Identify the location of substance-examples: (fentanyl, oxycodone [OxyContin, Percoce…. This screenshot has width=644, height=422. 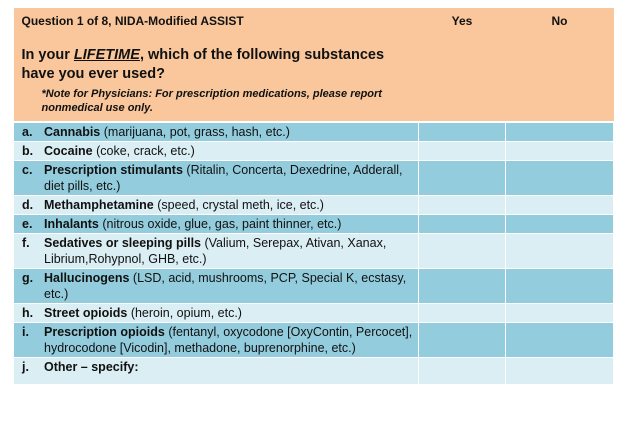
(228, 340).